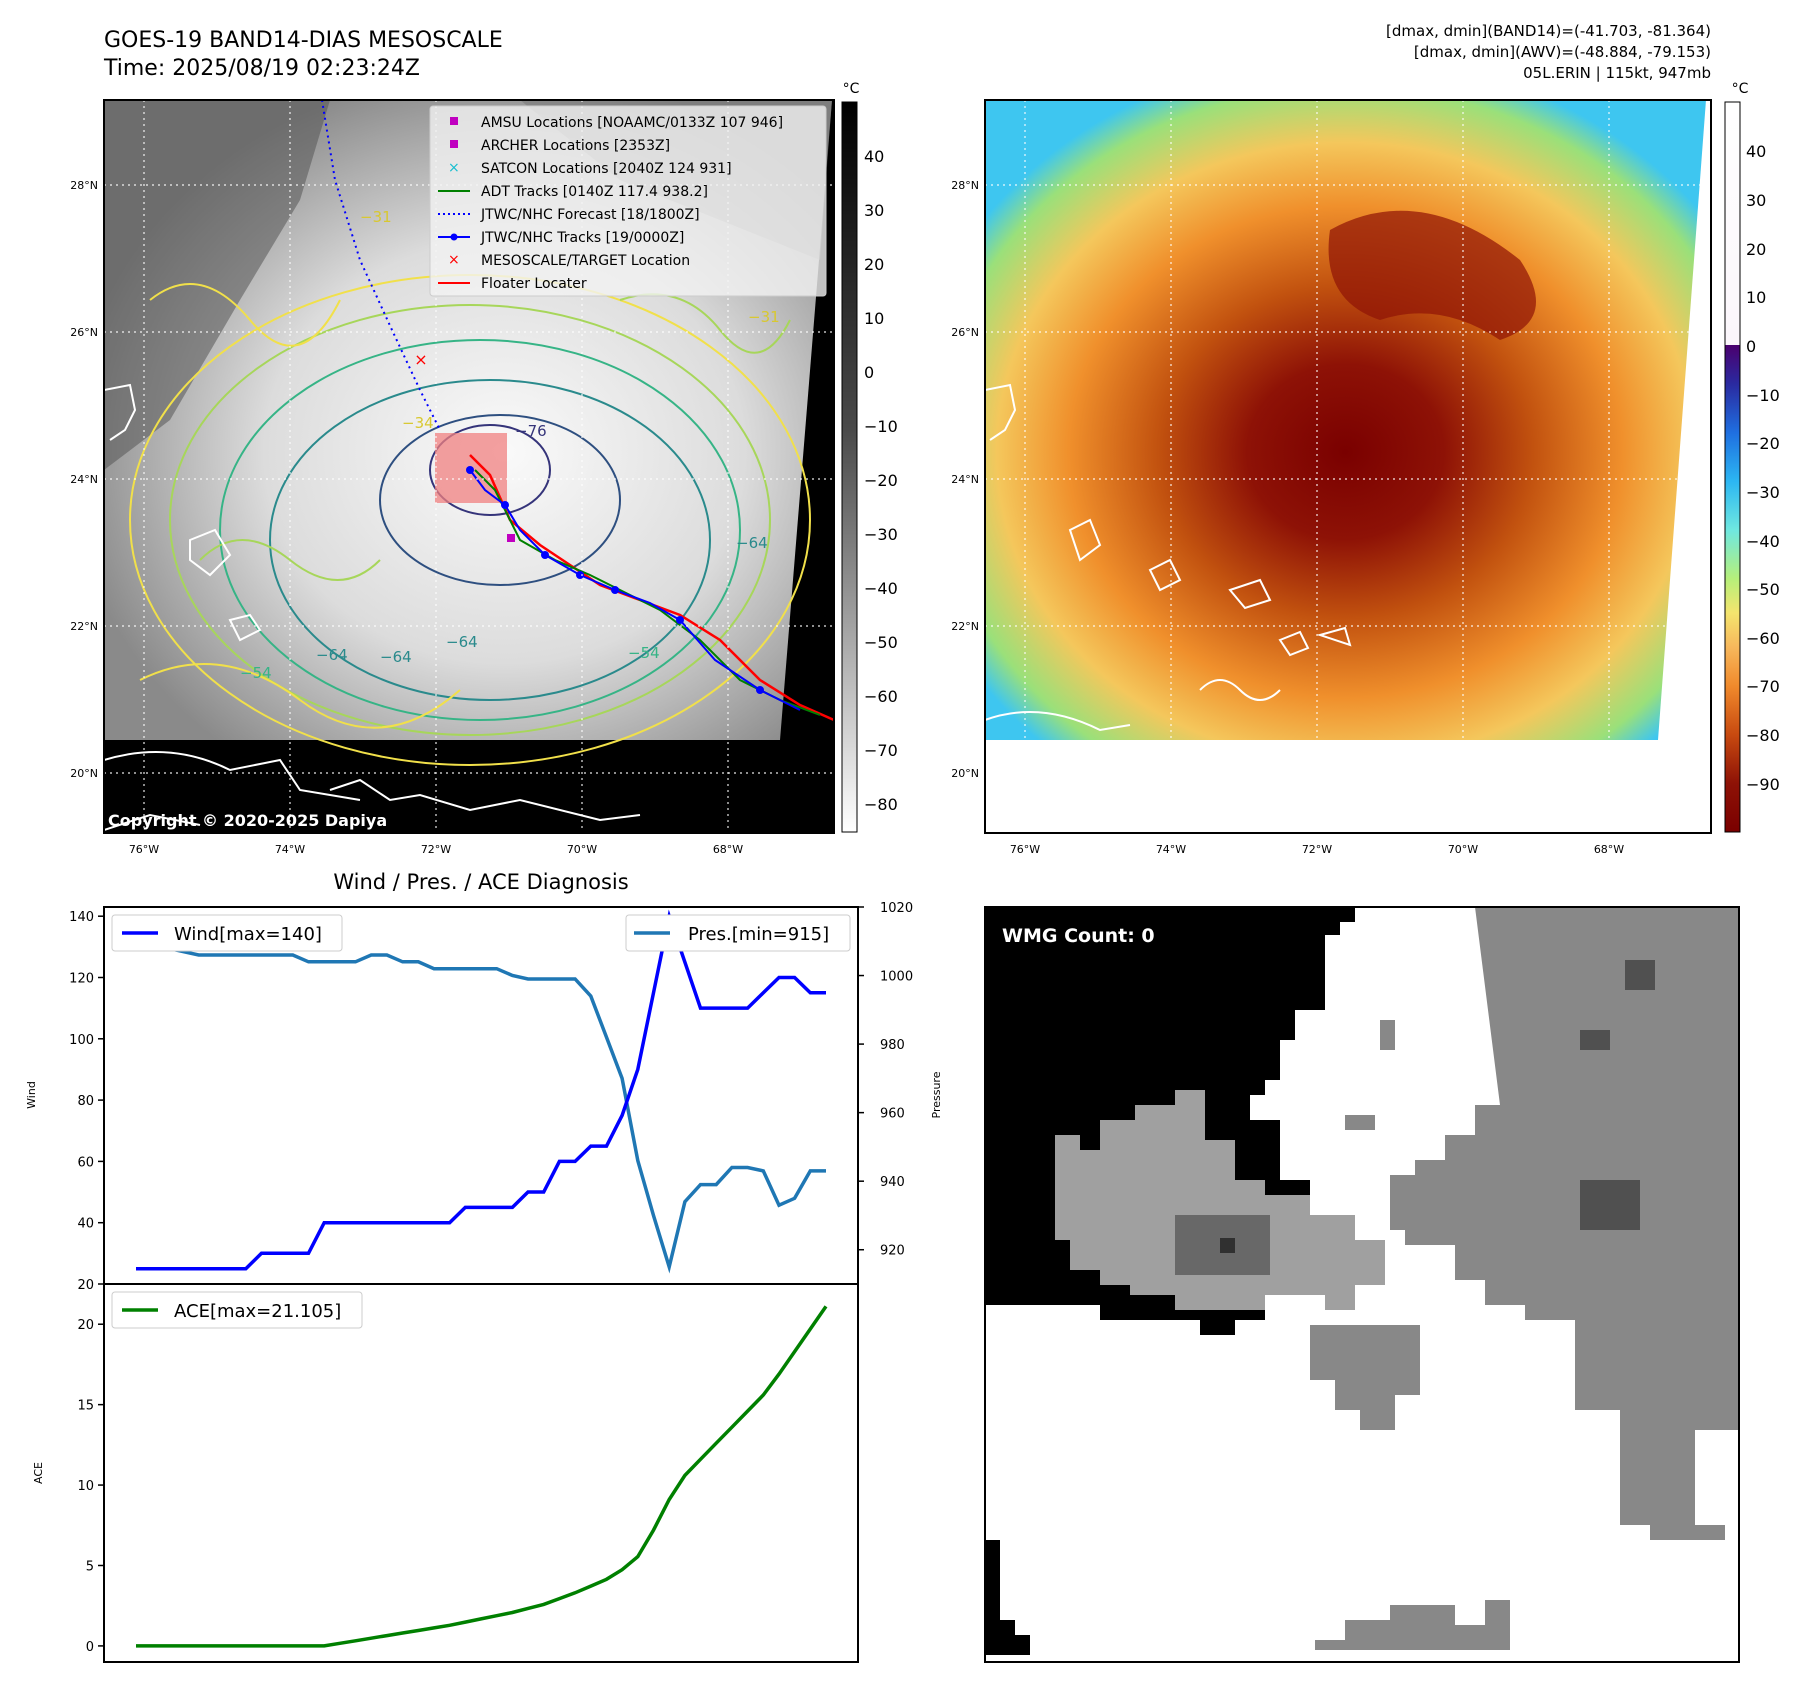 The image size is (1797, 1690). Describe the element at coordinates (575, 146) in the screenshot. I see `legend-archer-label: ARCHER Locations [2353Z]` at that location.